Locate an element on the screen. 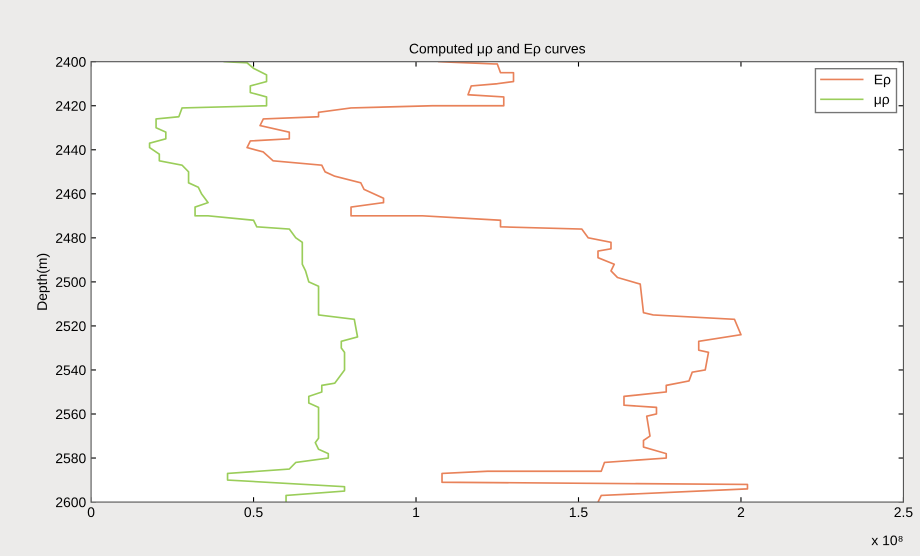 The height and width of the screenshot is (556, 920). y-tick-label: 2580 is located at coordinates (71, 458).